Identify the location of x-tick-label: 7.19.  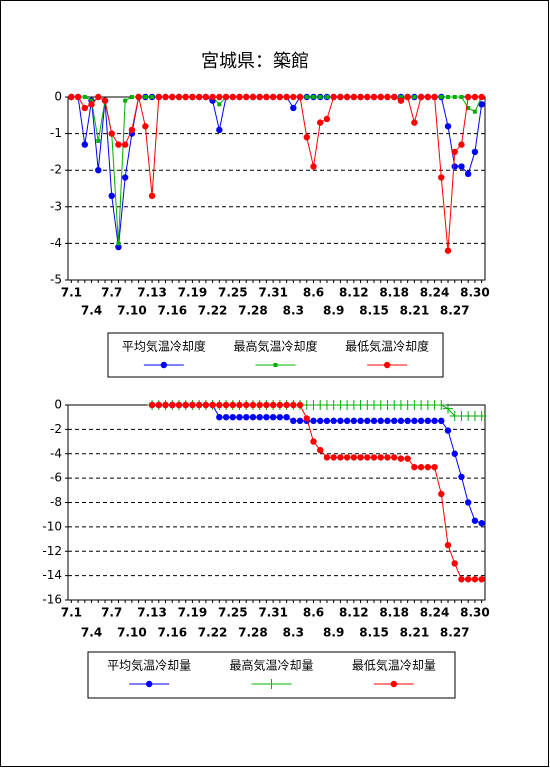
(193, 613).